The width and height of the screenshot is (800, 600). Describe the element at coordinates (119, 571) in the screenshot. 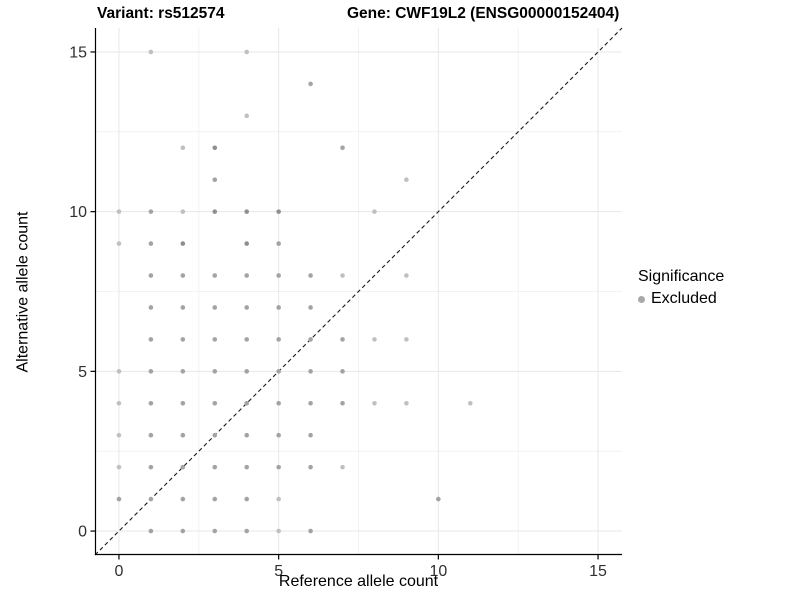

I see `x-tick-label: 0` at that location.